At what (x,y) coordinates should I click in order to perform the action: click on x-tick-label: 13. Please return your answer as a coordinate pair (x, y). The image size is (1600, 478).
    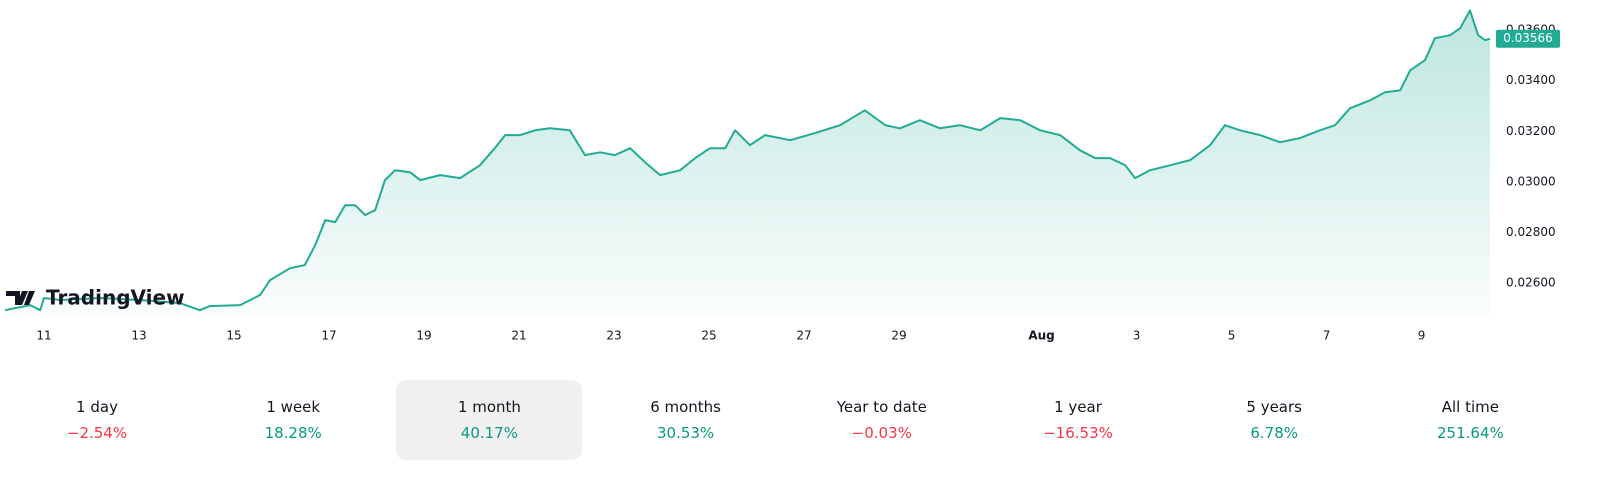
    Looking at the image, I should click on (138, 336).